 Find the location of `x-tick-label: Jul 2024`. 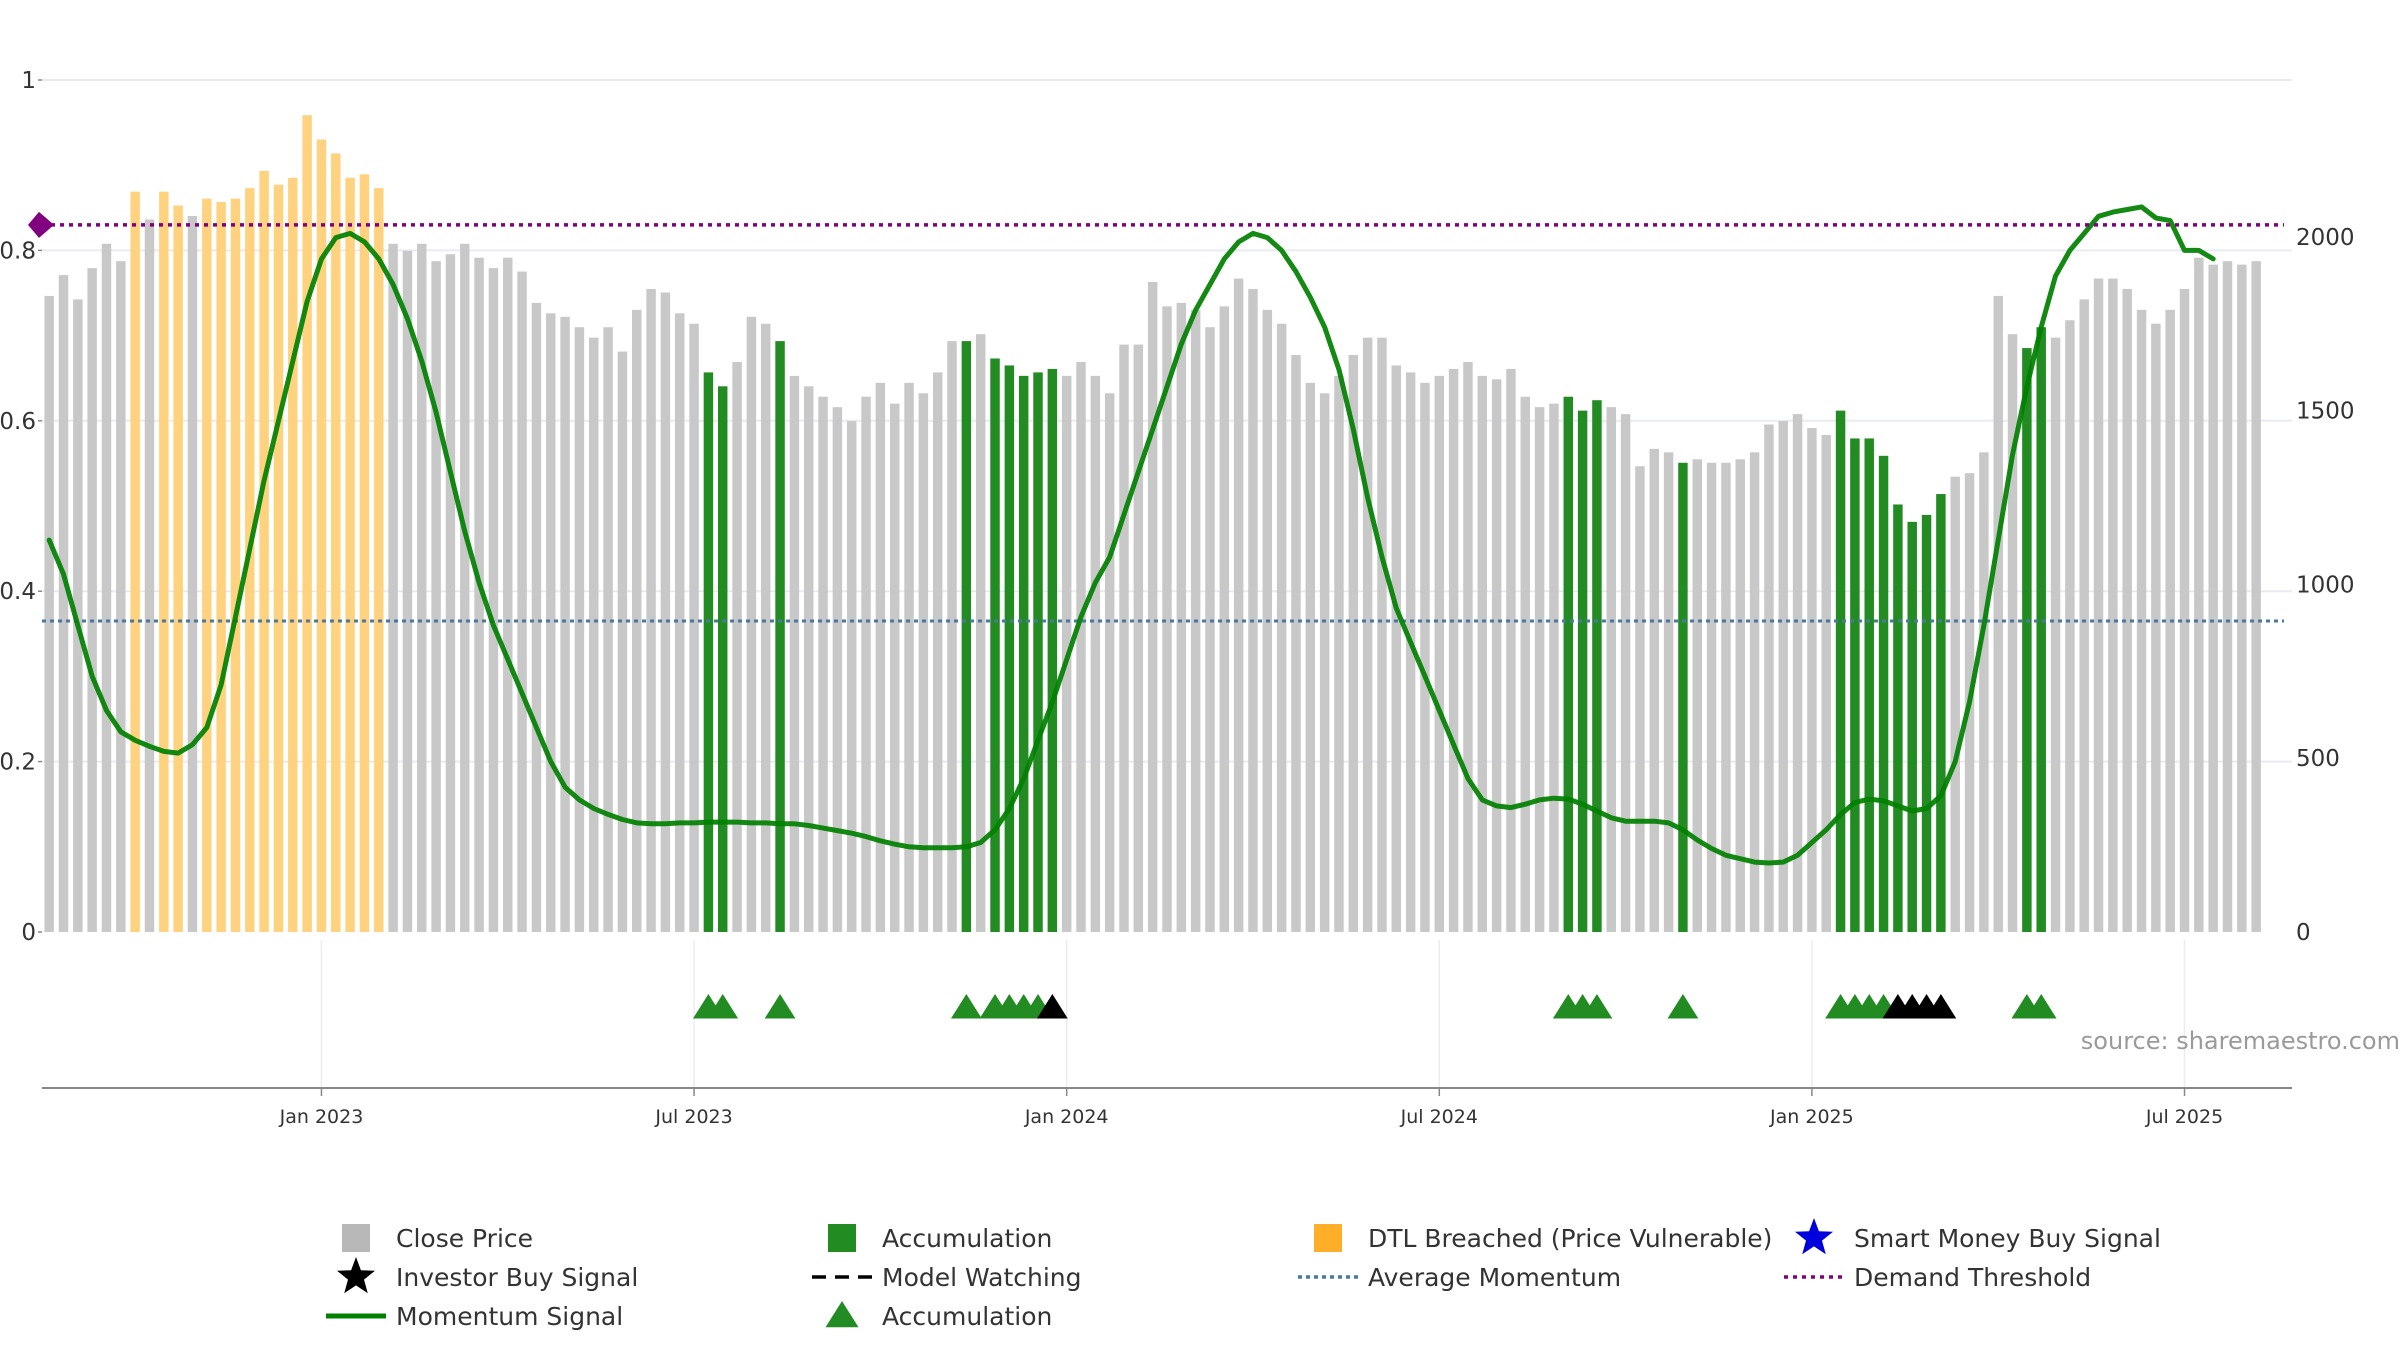

x-tick-label: Jul 2024 is located at coordinates (1439, 1117).